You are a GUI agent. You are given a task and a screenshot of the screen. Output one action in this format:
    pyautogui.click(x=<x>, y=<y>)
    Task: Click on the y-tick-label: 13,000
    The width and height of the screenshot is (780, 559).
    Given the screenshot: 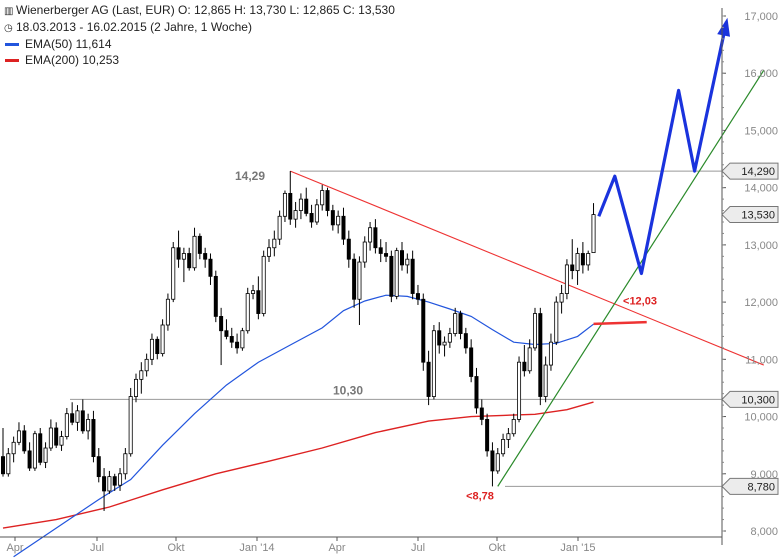 What is the action you would take?
    pyautogui.click(x=761, y=246)
    